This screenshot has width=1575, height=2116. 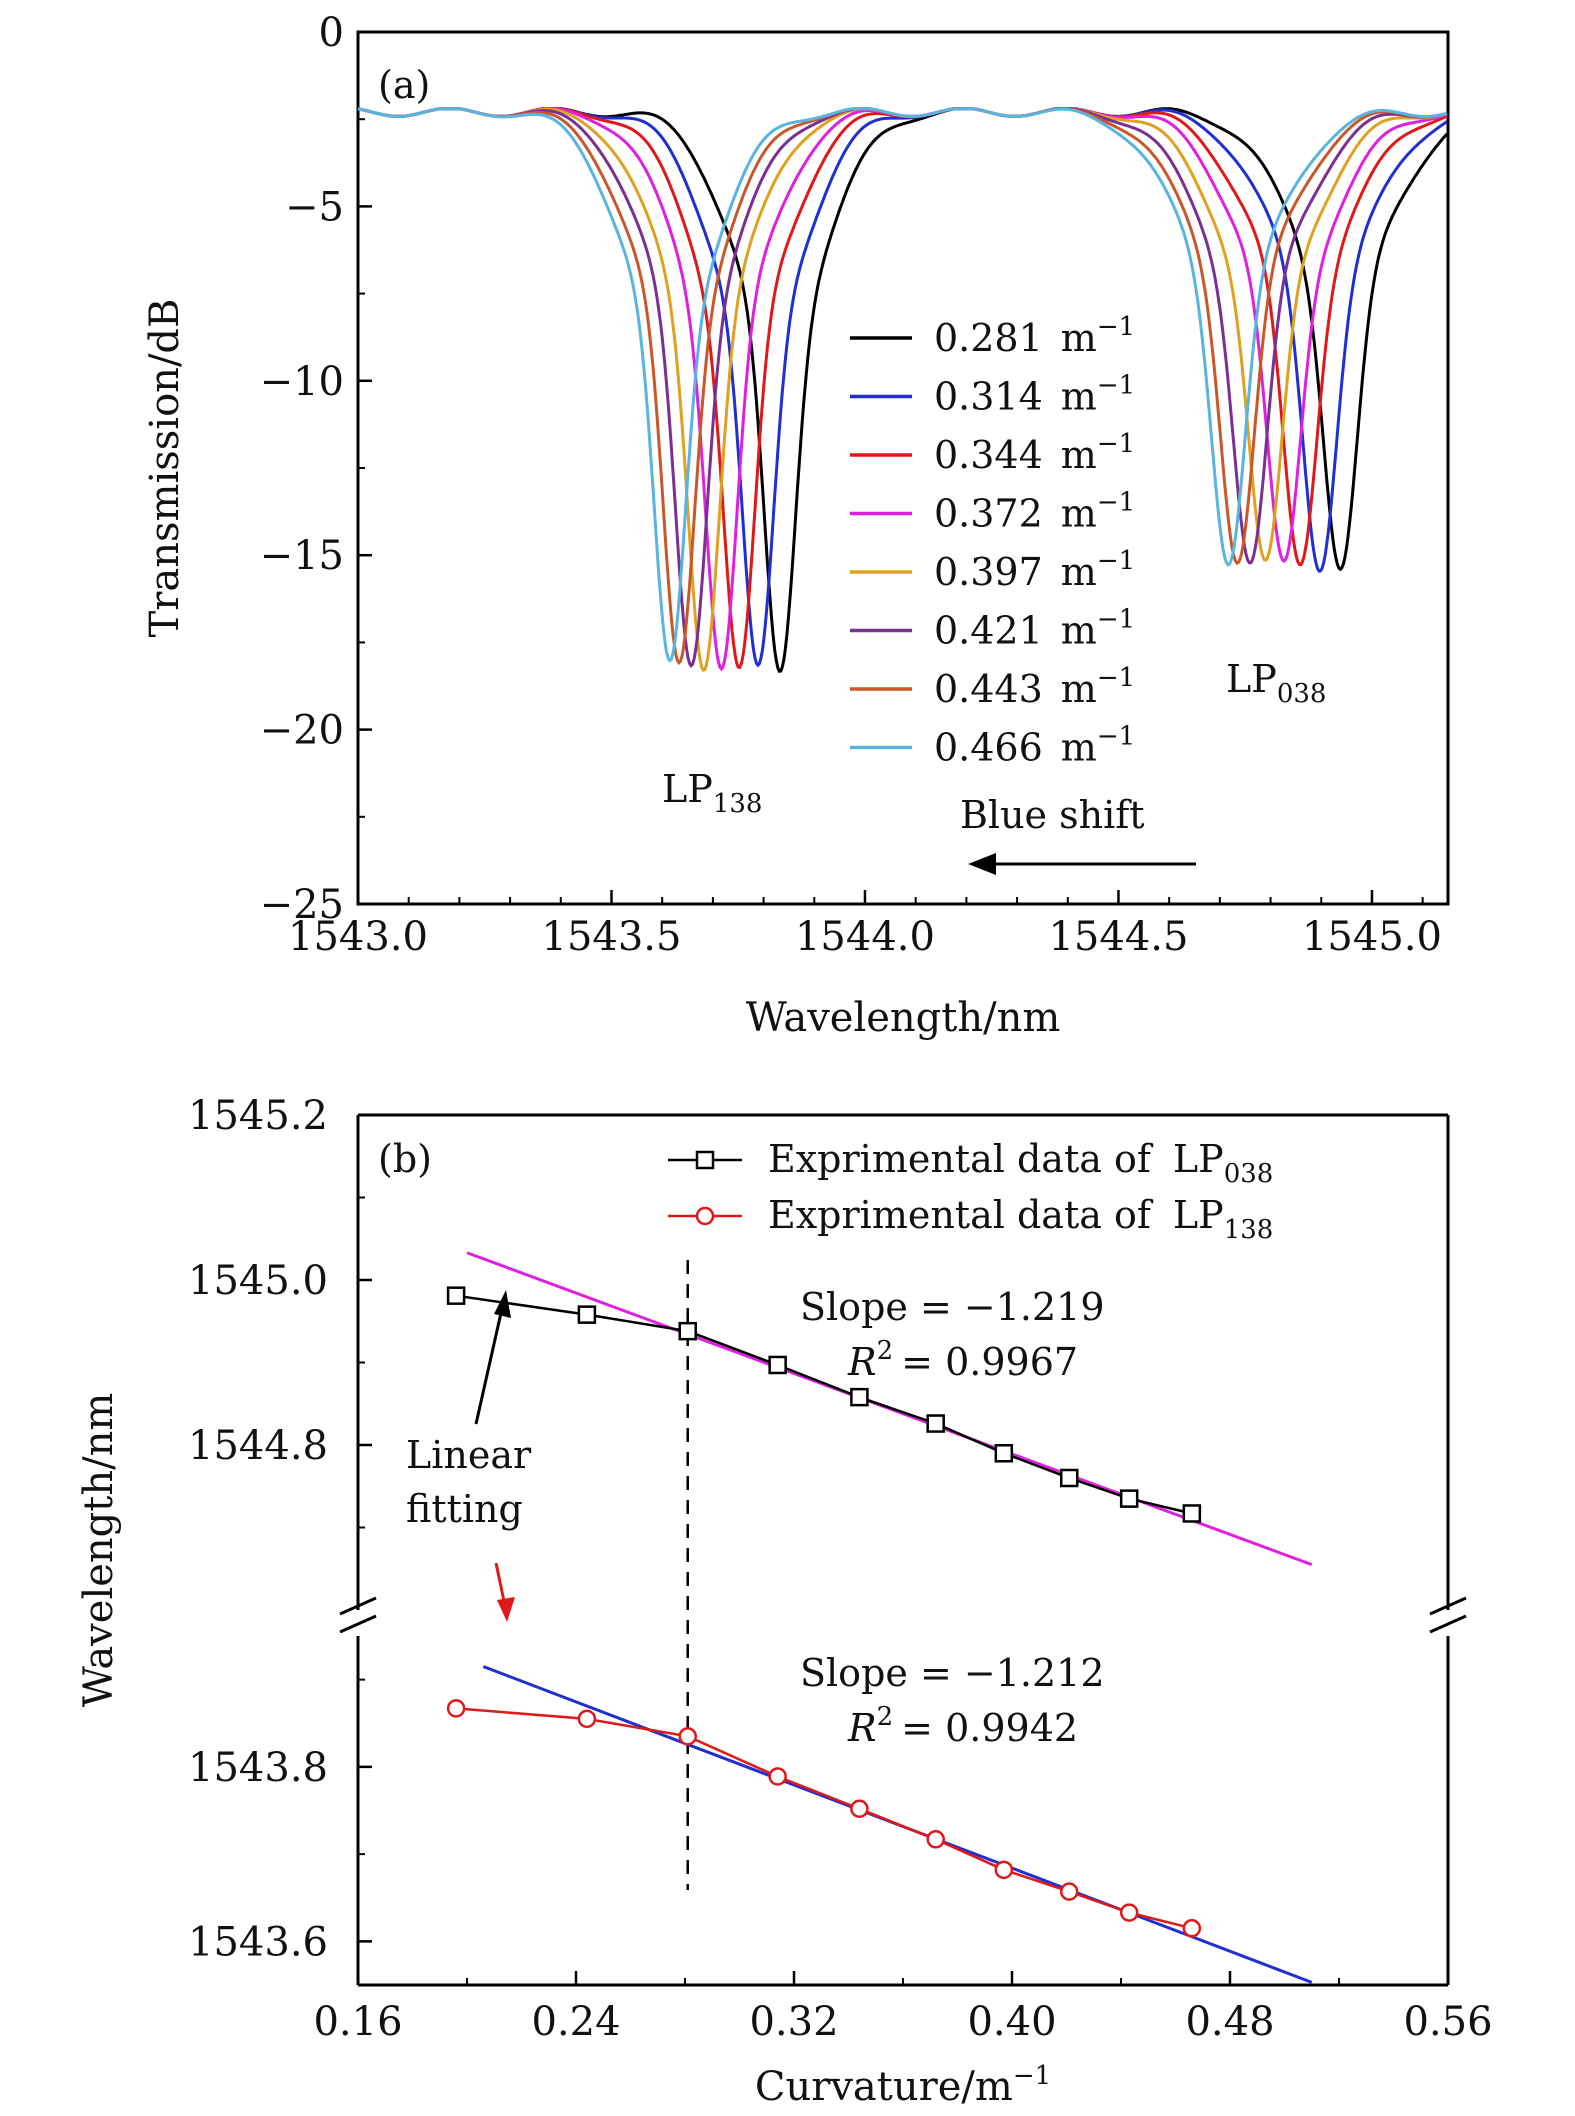 I want to click on a-legend-label: 0.466 m−1, so click(x=1034, y=746).